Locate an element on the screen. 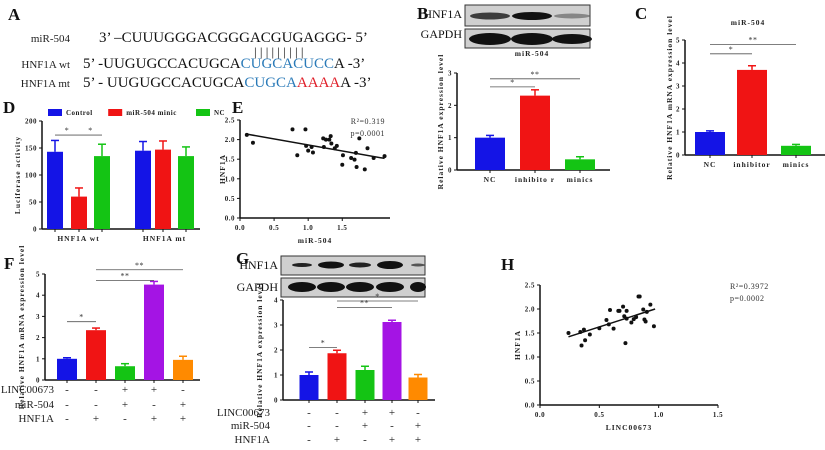 This screenshot has height=450, width=825. y-tick-label: 3 is located at coordinates (450, 74).